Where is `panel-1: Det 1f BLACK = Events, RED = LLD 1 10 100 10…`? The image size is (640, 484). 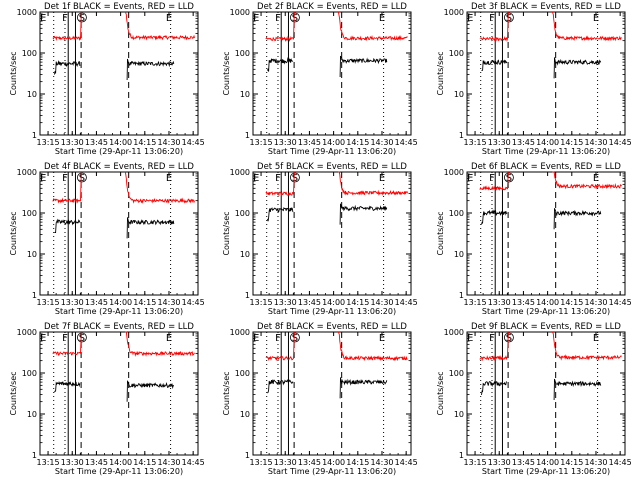
panel-1: Det 1f BLACK = Events, RED = LLD 1 10 100 10… is located at coordinates (107, 79).